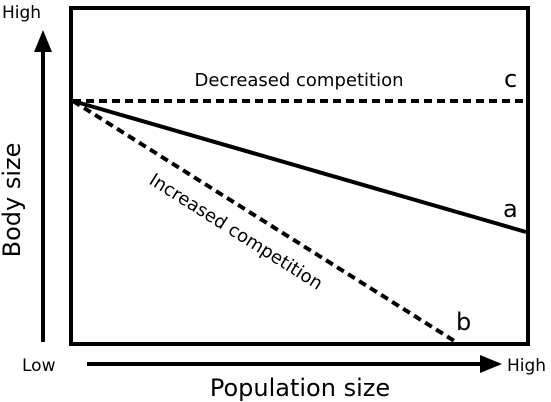  What do you see at coordinates (510, 209) in the screenshot?
I see `line-a-label: a` at bounding box center [510, 209].